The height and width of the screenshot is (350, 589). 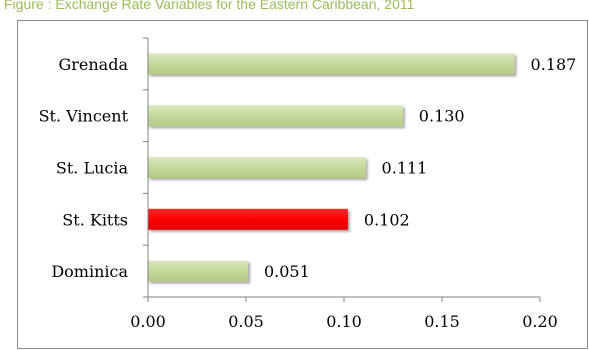 I want to click on bar-grenada, so click(x=331, y=64).